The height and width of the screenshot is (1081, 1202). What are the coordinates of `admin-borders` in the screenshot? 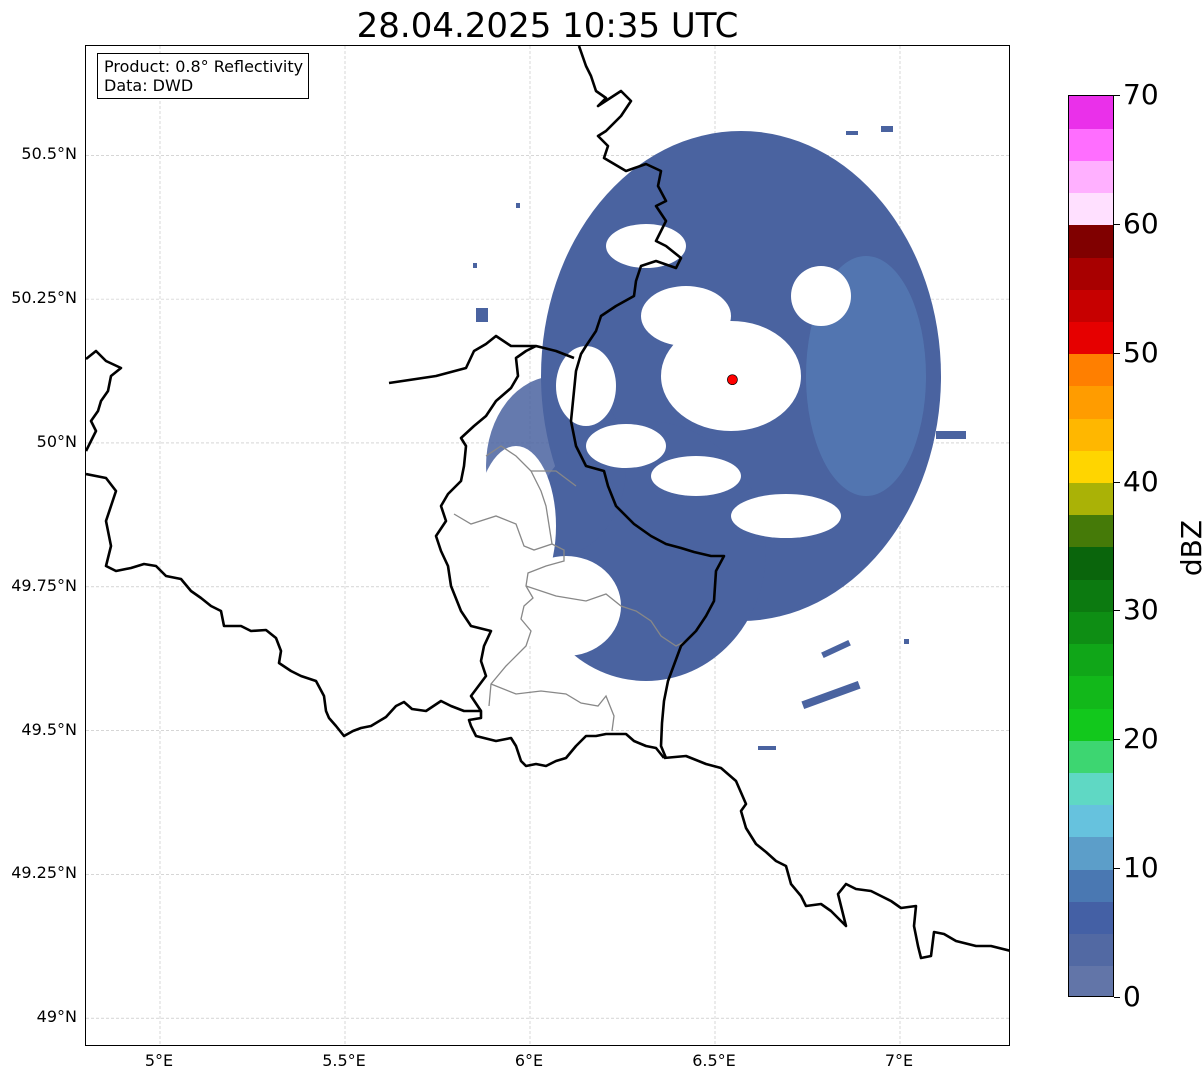 It's located at (570, 588).